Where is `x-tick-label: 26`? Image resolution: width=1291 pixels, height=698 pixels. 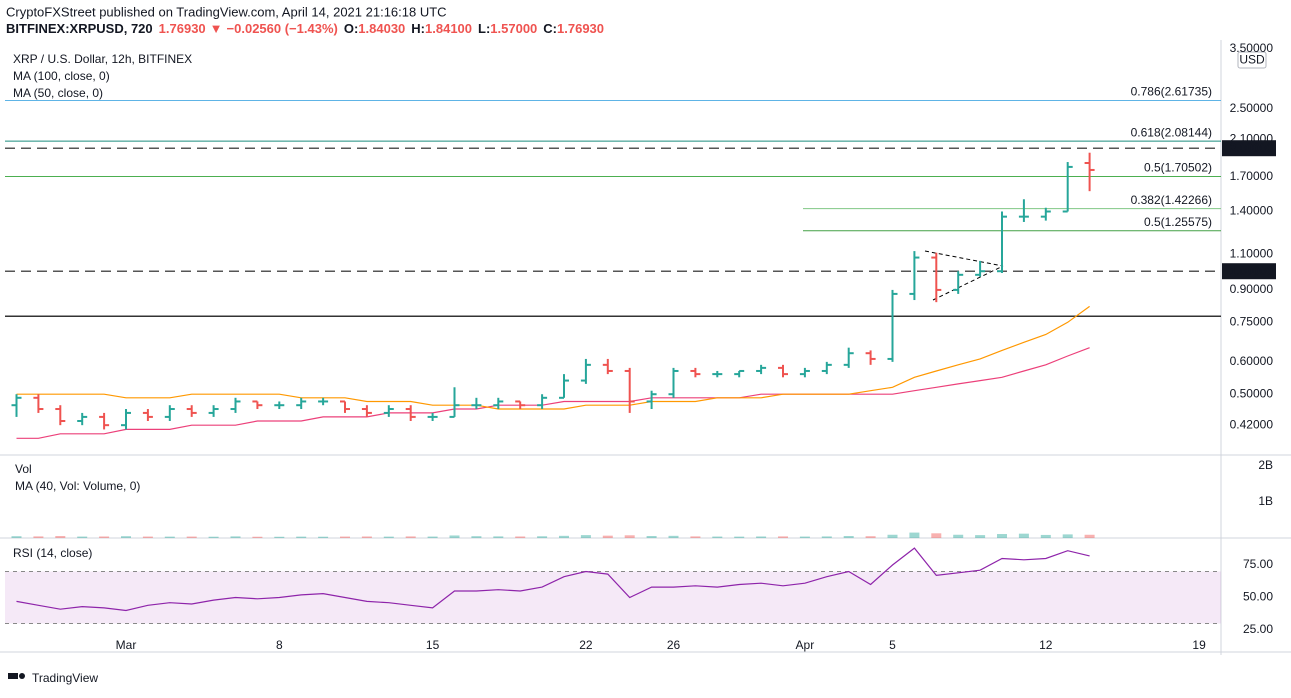
x-tick-label: 26 is located at coordinates (674, 645).